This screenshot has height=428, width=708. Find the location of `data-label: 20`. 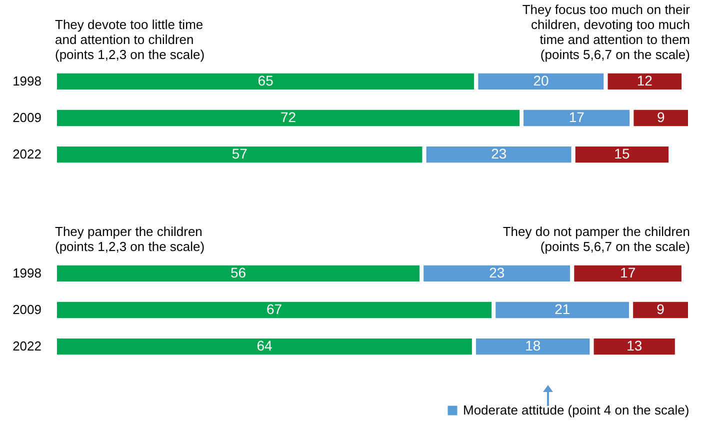

data-label: 20 is located at coordinates (541, 80).